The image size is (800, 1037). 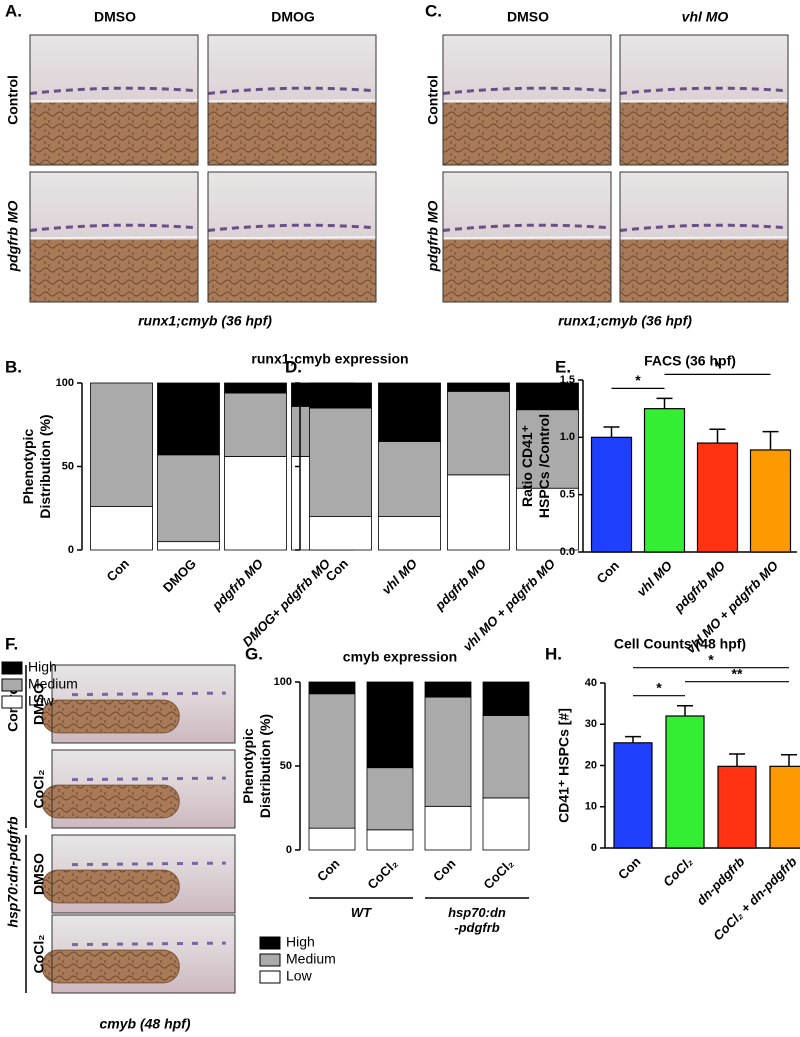 I want to click on panel-label: B., so click(x=13, y=366).